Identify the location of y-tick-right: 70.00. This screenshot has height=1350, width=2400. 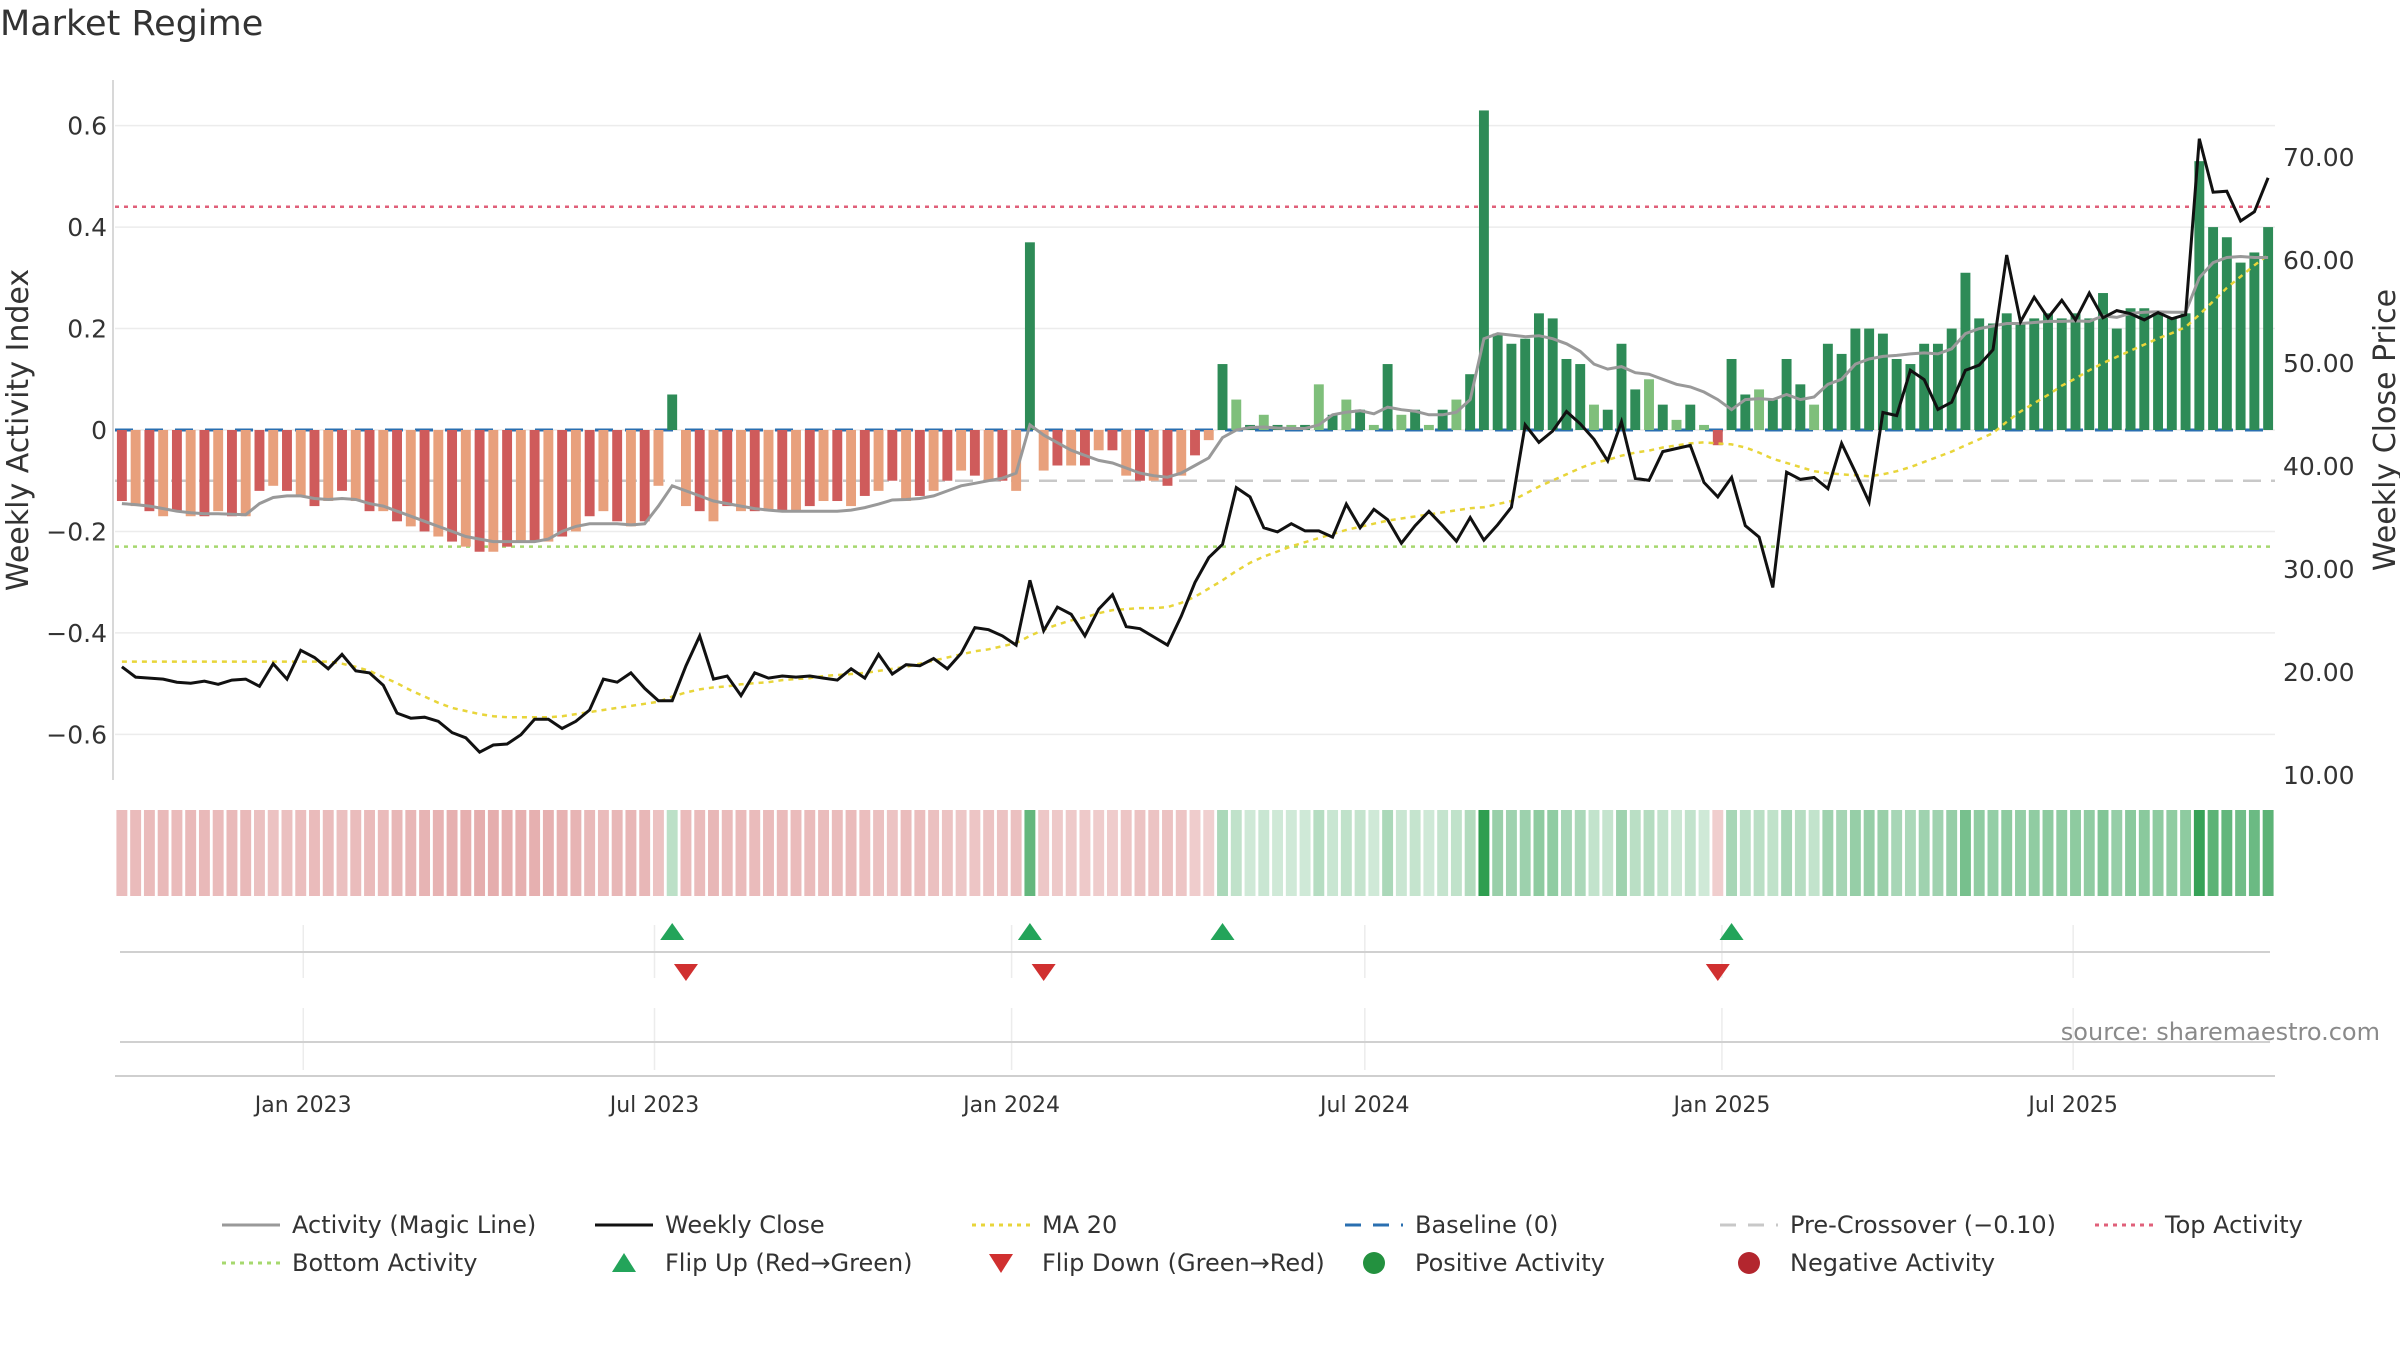
(2319, 157).